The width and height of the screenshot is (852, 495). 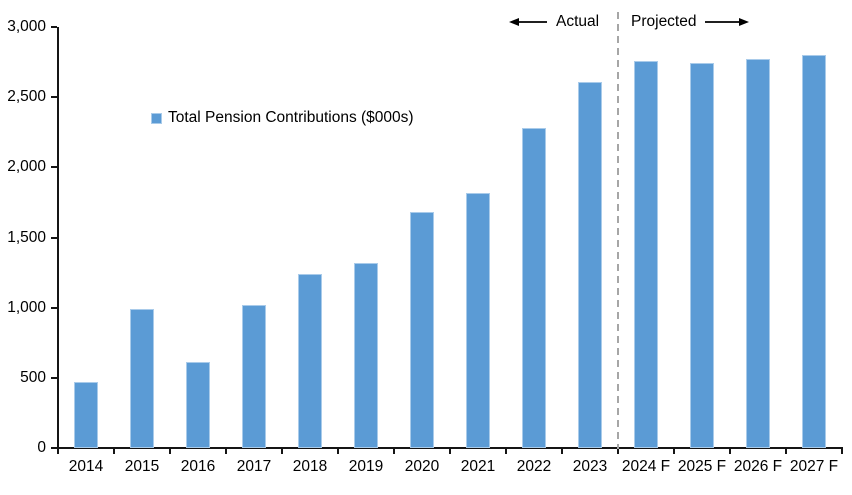 What do you see at coordinates (366, 355) in the screenshot?
I see `bar-2019` at bounding box center [366, 355].